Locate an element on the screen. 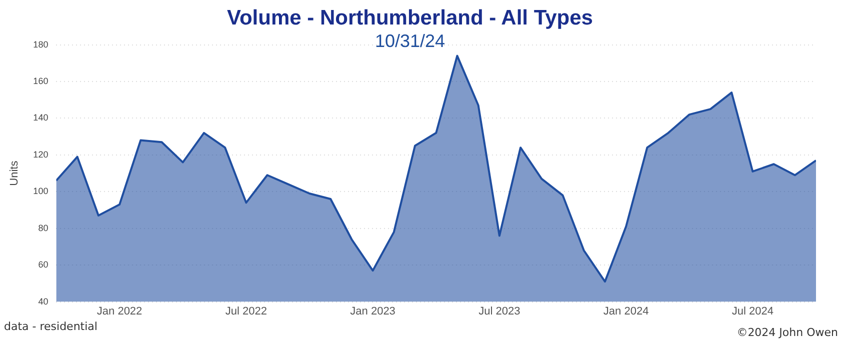 The width and height of the screenshot is (846, 343). y-tick-label: 140 is located at coordinates (40, 117).